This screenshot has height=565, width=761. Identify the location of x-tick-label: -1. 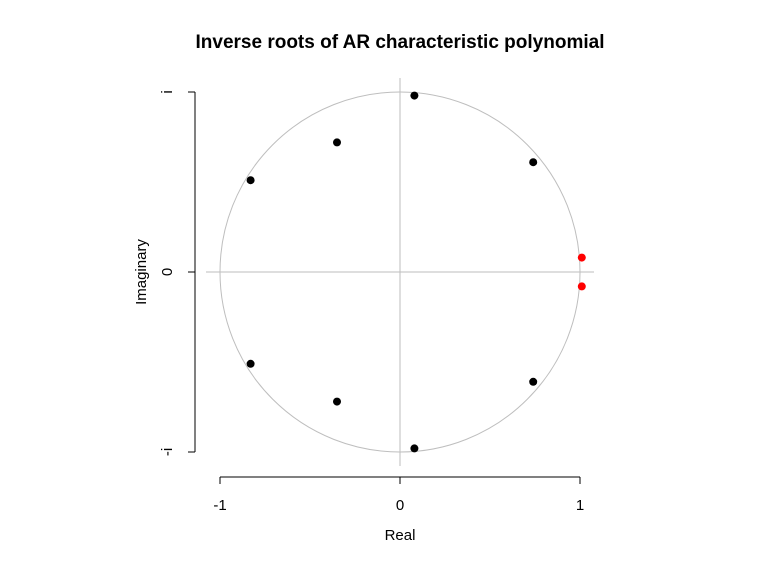
(219, 505).